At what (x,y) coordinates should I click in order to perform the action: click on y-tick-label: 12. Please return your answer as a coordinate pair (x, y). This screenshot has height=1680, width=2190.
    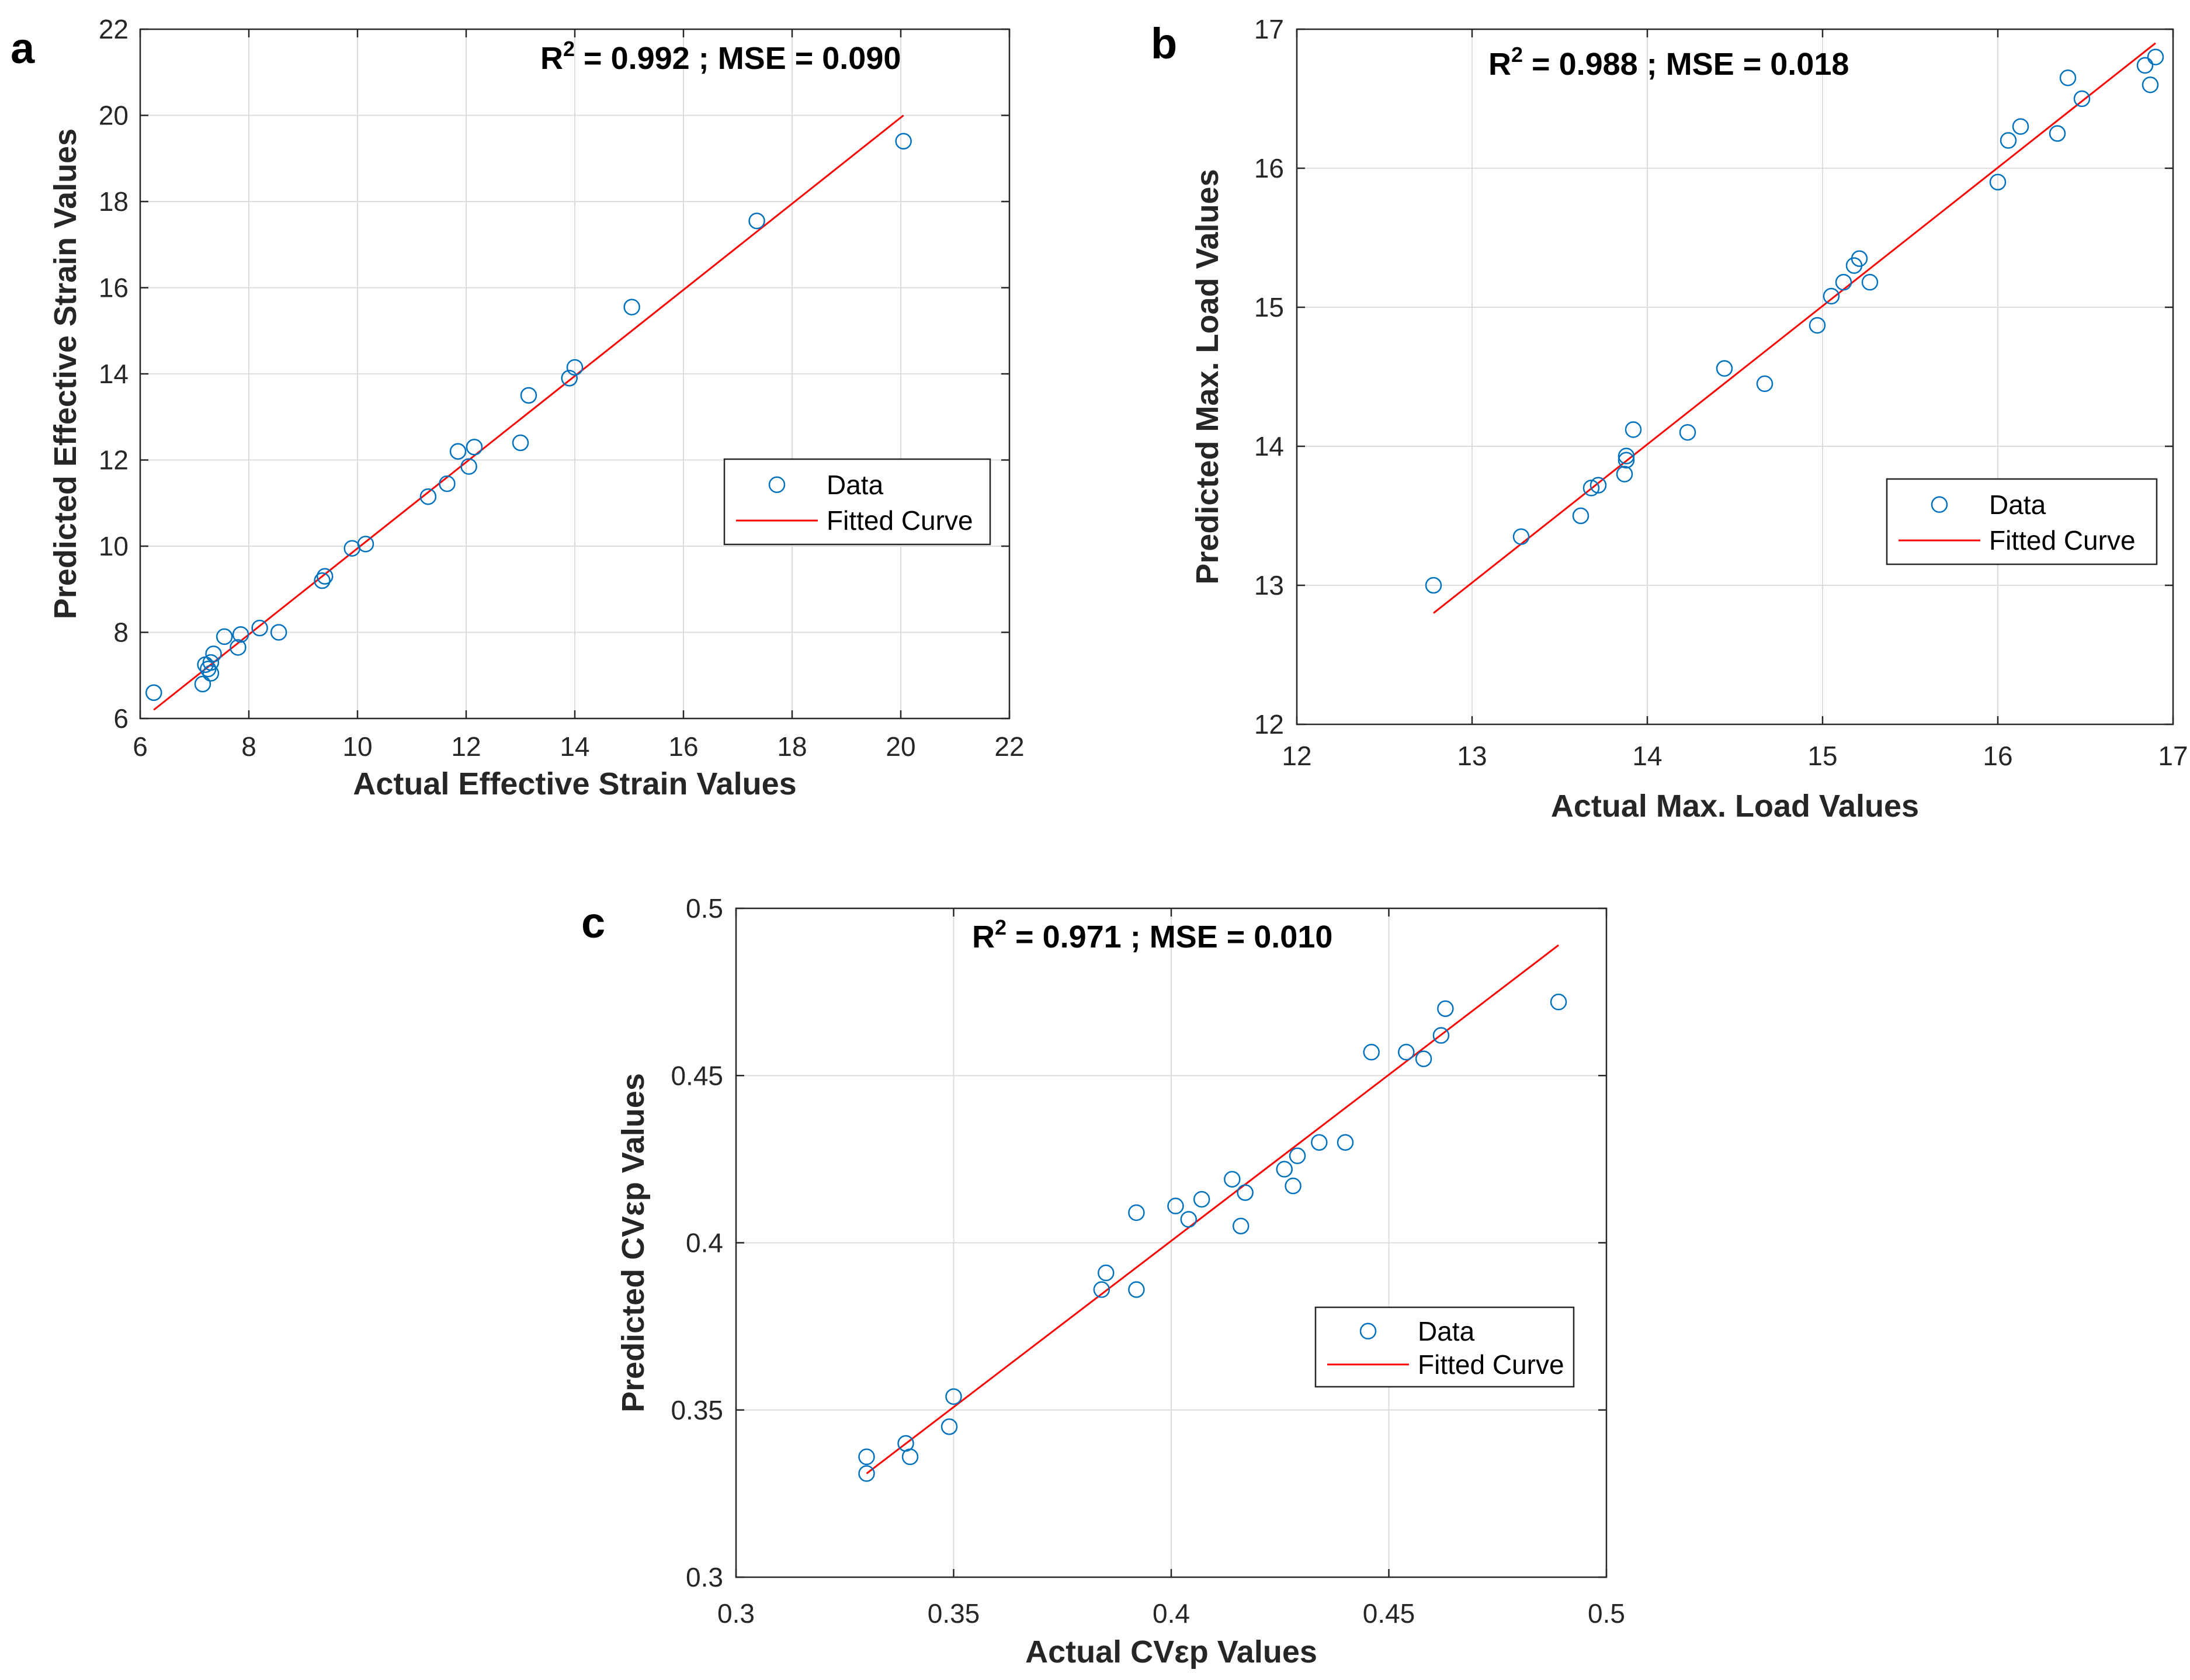
    Looking at the image, I should click on (1269, 724).